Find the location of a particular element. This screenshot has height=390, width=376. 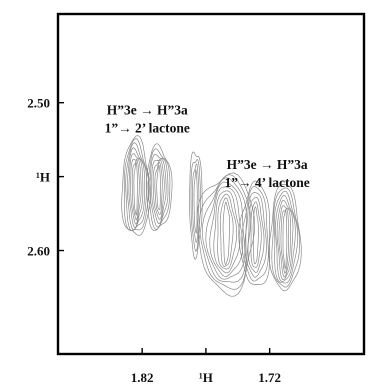

annotation-0-line-0: H”3e → H”3a is located at coordinates (147, 110).